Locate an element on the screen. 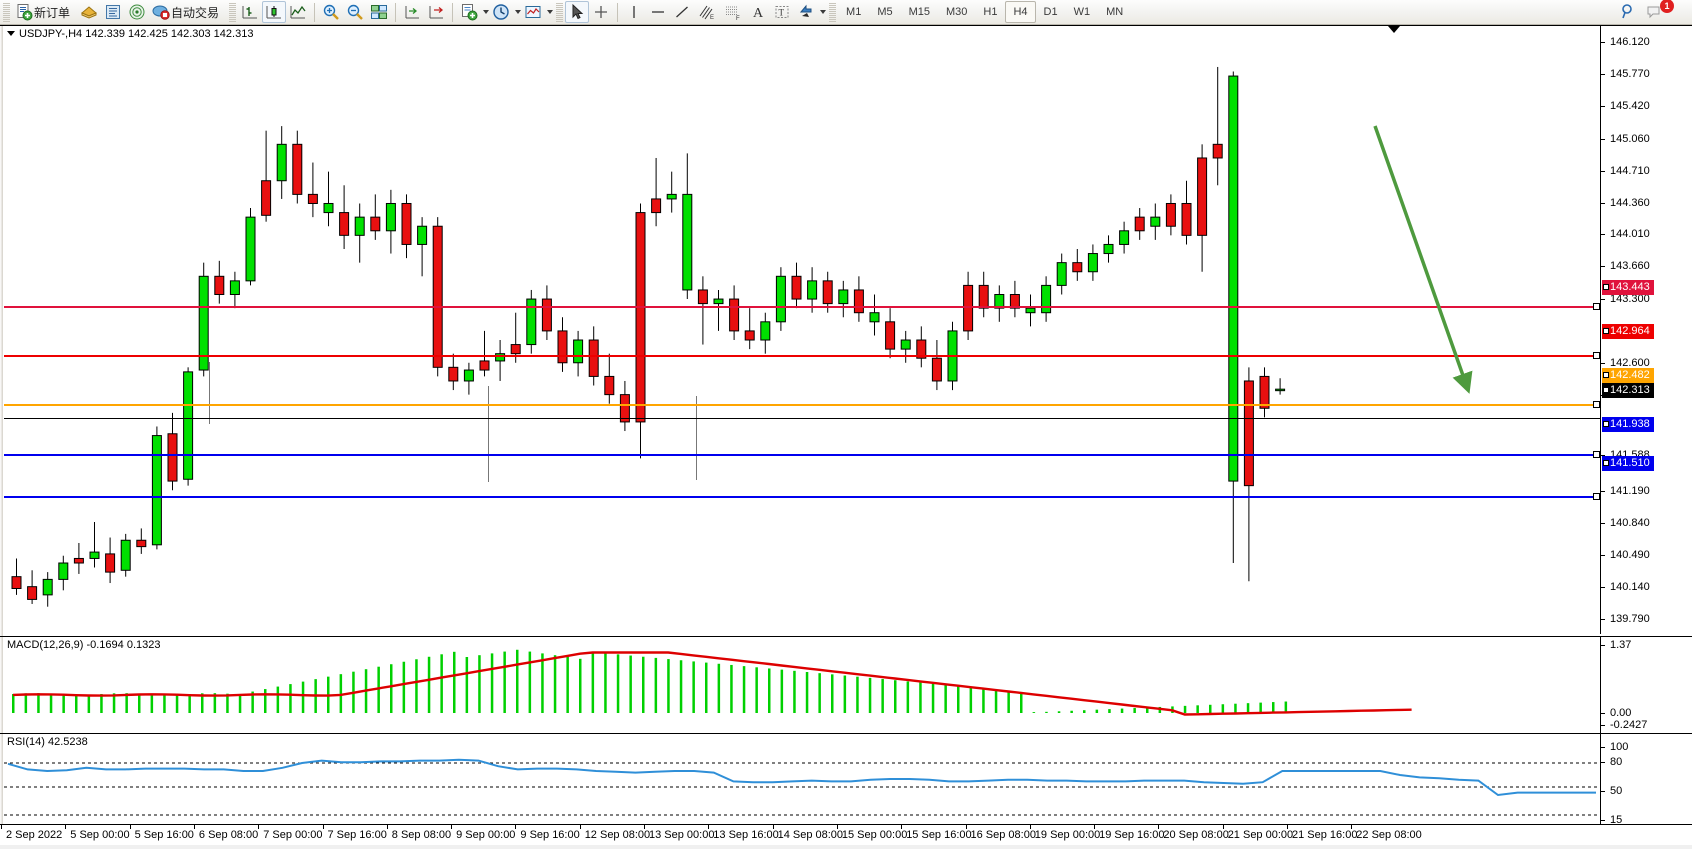 The height and width of the screenshot is (849, 1692). crosshair-icon is located at coordinates (601, 12).